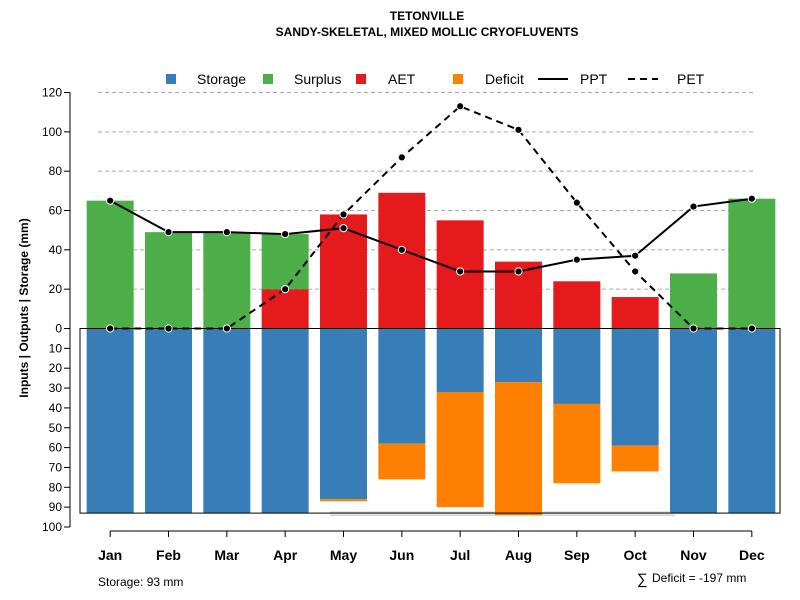  I want to click on sigma-icon: ∑, so click(642, 579).